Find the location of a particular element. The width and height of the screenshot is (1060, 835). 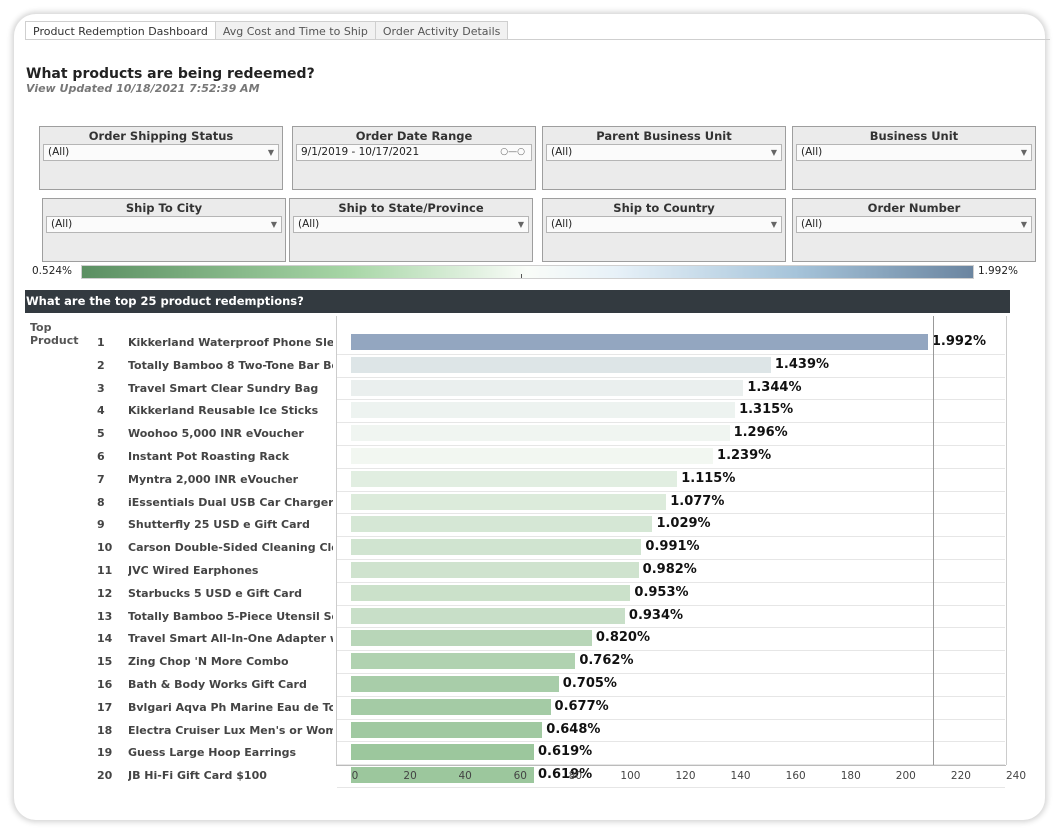

rank-label: 15 is located at coordinates (105, 662).